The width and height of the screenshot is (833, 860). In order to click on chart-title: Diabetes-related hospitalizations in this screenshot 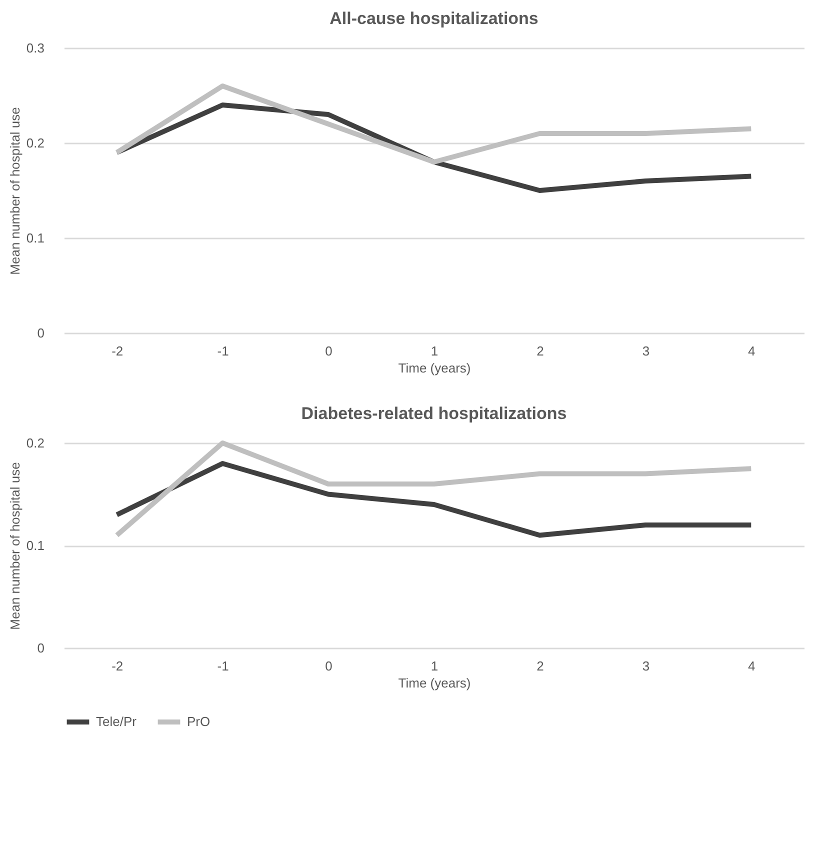, I will do `click(434, 413)`.